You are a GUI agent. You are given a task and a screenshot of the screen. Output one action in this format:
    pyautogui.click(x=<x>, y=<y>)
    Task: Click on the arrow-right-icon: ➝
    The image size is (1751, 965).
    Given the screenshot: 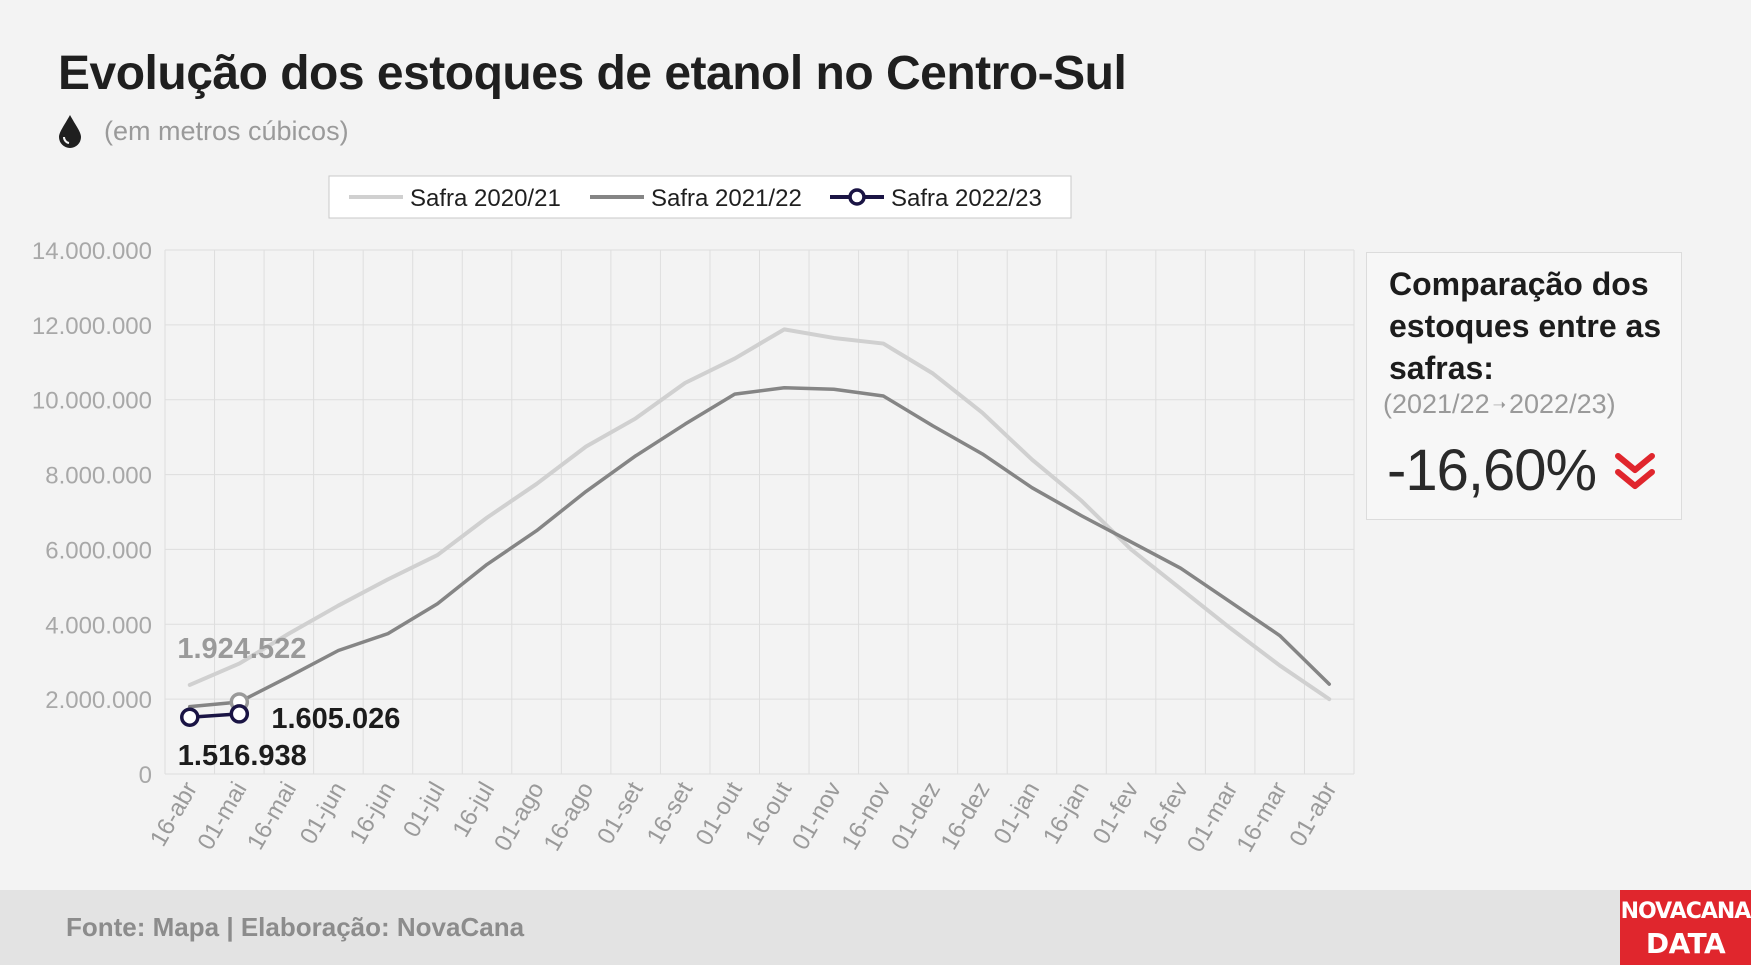 What is the action you would take?
    pyautogui.click(x=1499, y=405)
    